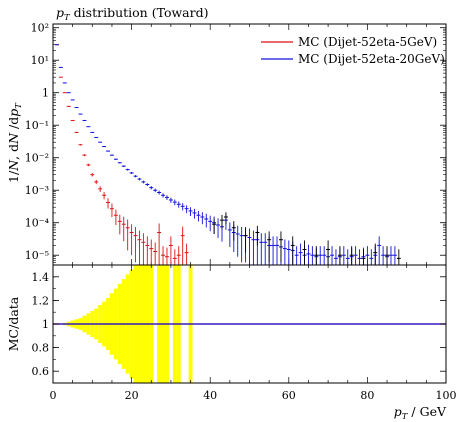  Describe the element at coordinates (446, 395) in the screenshot. I see `x-tick-label: 100` at that location.